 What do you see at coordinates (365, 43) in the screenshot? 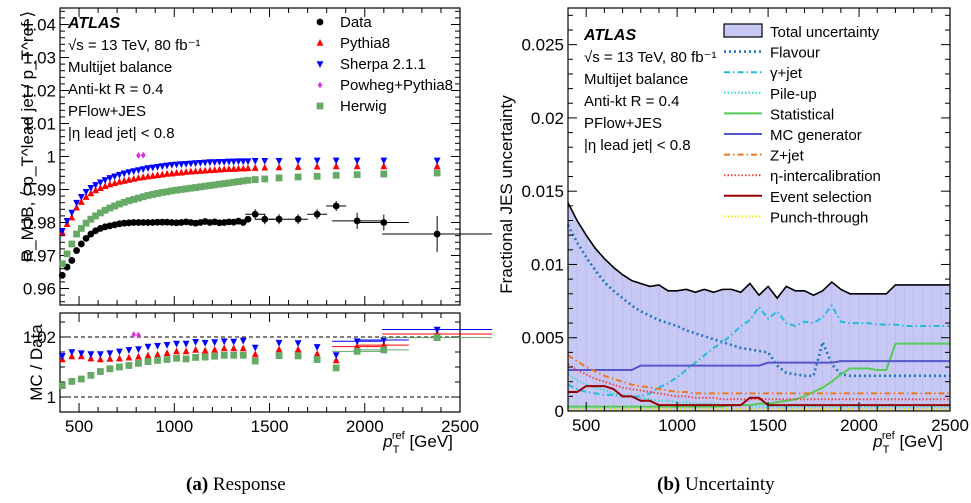
I see `legend-label-pythia8: Pythia8` at bounding box center [365, 43].